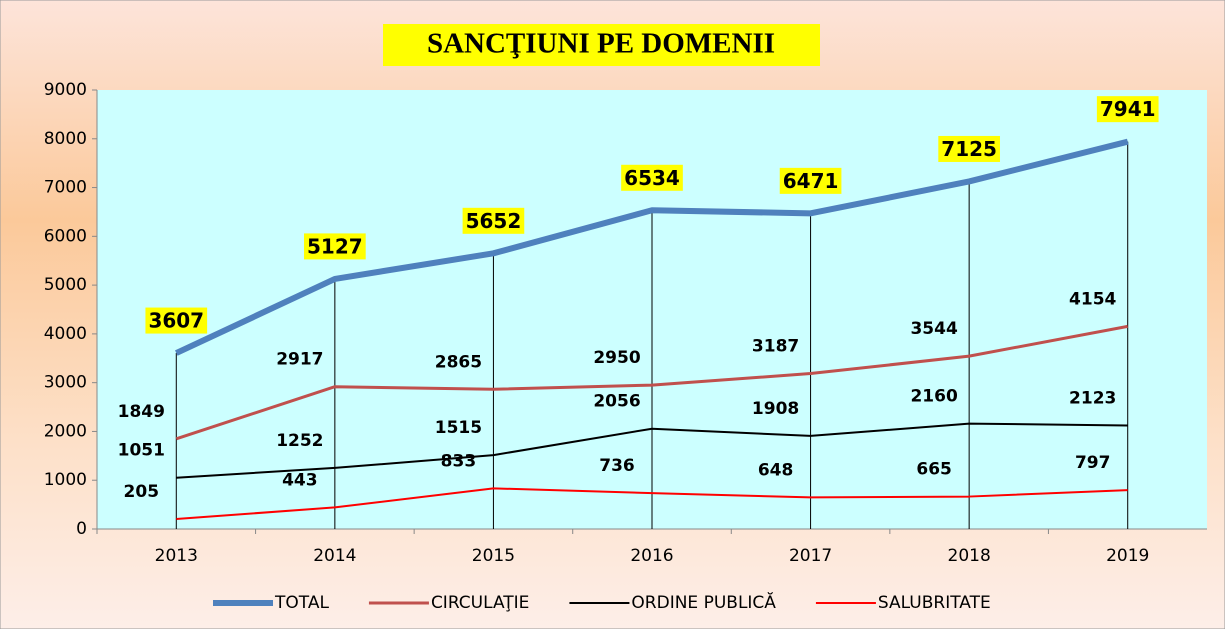 Image resolution: width=1225 pixels, height=633 pixels. I want to click on data-label: 1849, so click(141, 412).